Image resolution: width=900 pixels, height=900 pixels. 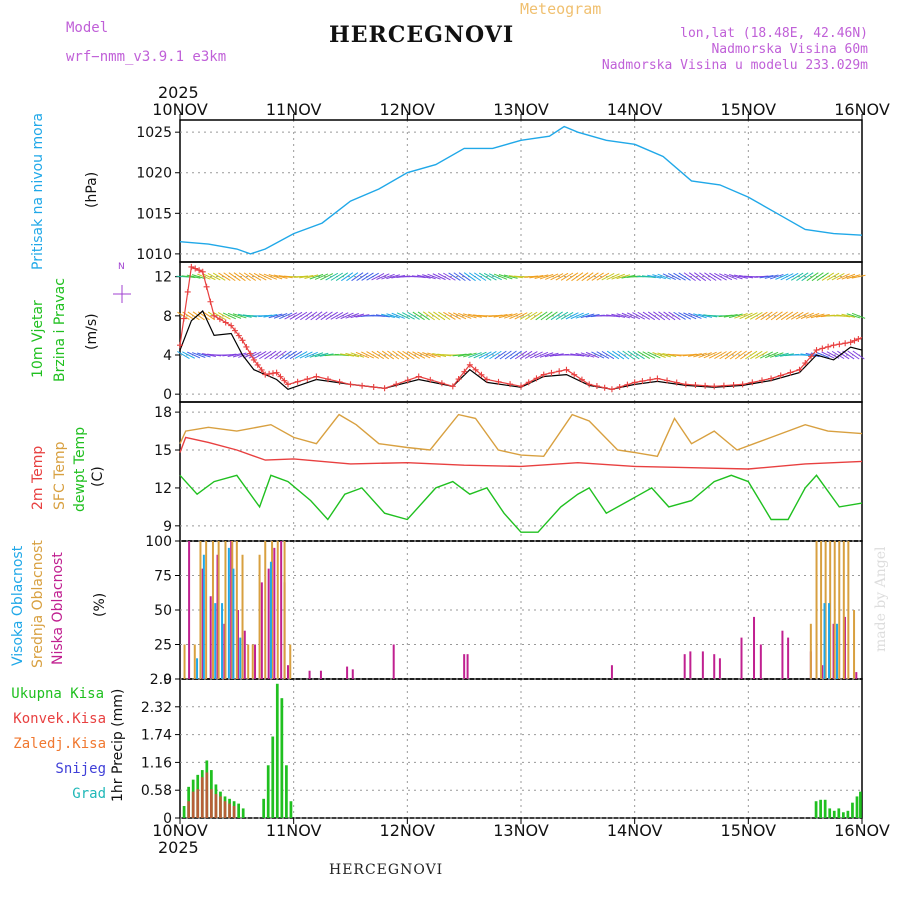 I want to click on coords-label: lon,lat (18.48E, 42.46N), so click(x=774, y=33).